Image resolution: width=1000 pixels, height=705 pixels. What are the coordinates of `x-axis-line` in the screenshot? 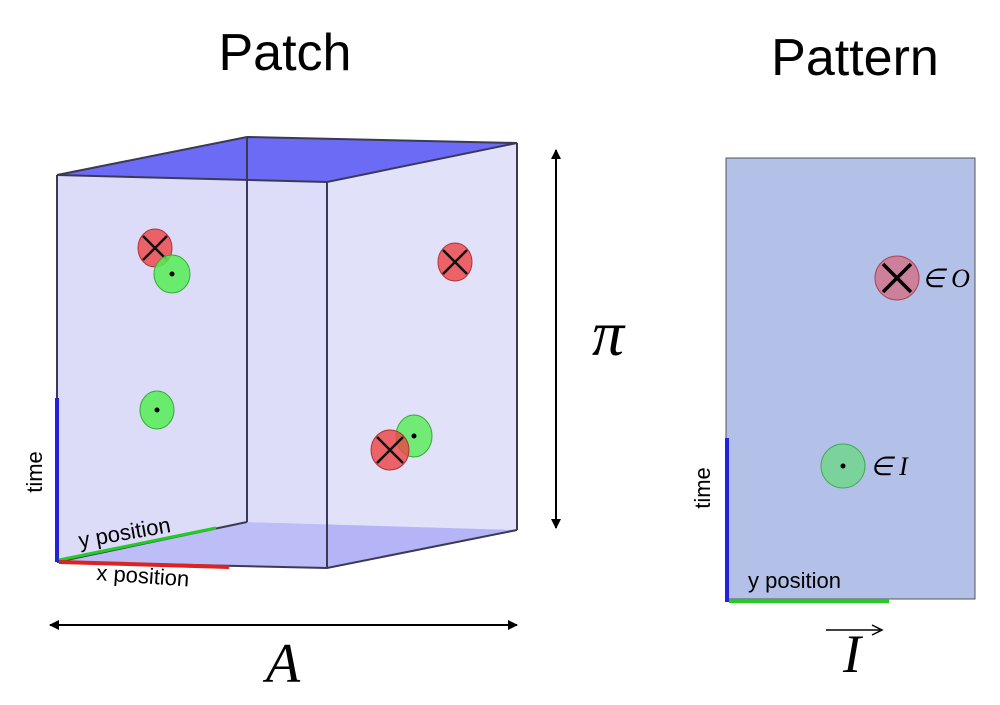 It's located at (144, 564).